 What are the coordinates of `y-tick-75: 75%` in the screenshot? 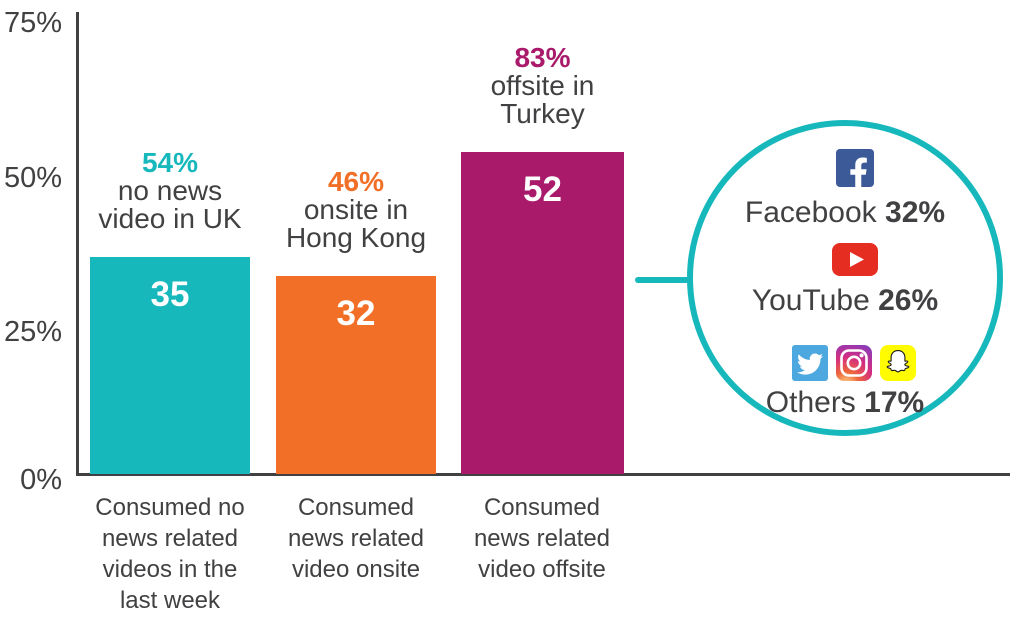 It's located at (32, 23).